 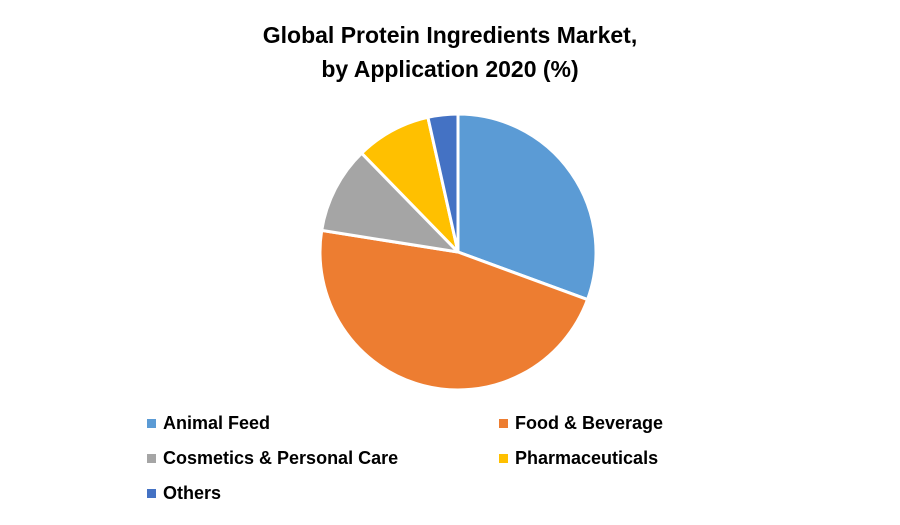 I want to click on legend-label: Food & Beverage, so click(x=589, y=423).